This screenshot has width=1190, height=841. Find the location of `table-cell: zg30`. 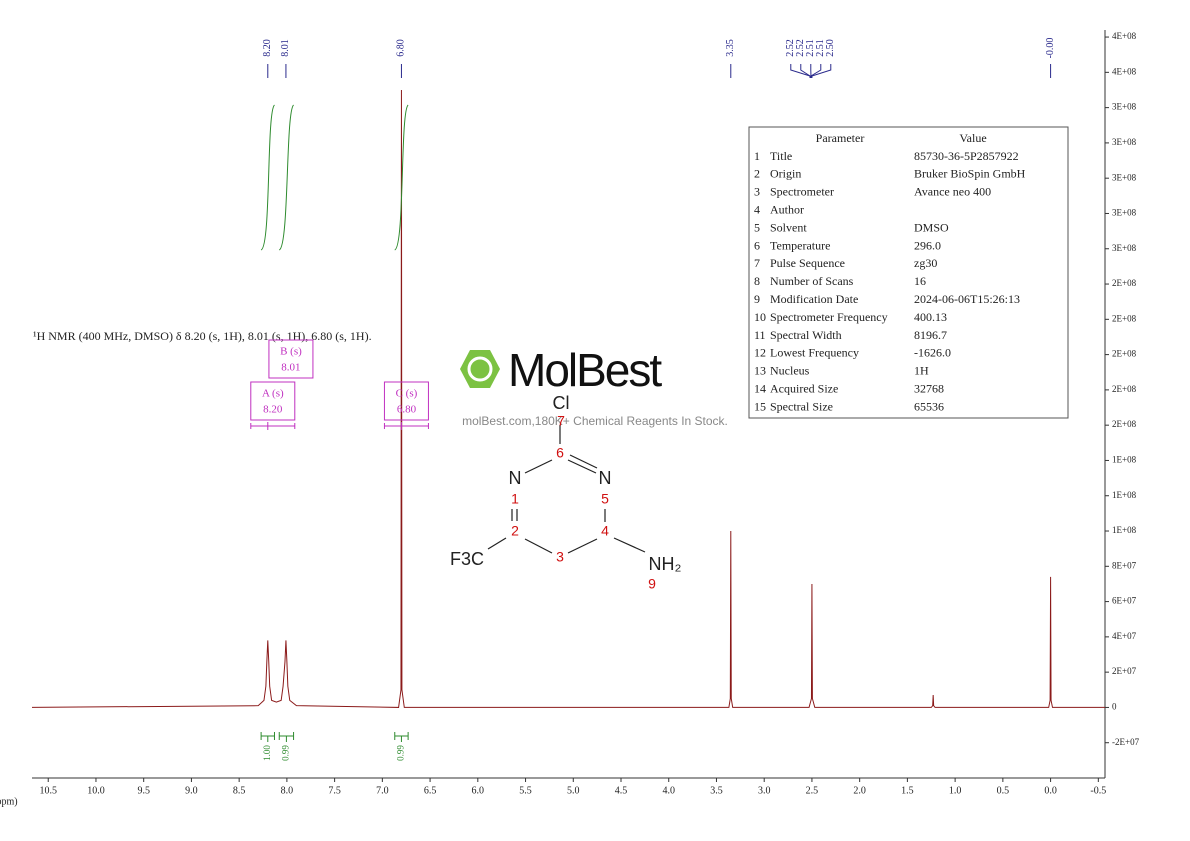

table-cell: zg30 is located at coordinates (925, 263).